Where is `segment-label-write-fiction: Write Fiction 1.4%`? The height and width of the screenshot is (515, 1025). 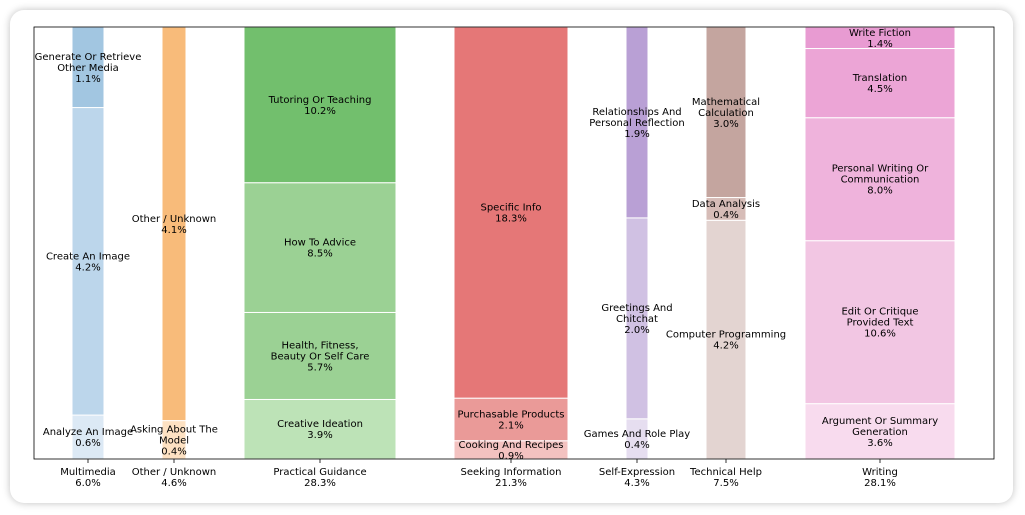 segment-label-write-fiction: Write Fiction 1.4% is located at coordinates (880, 39).